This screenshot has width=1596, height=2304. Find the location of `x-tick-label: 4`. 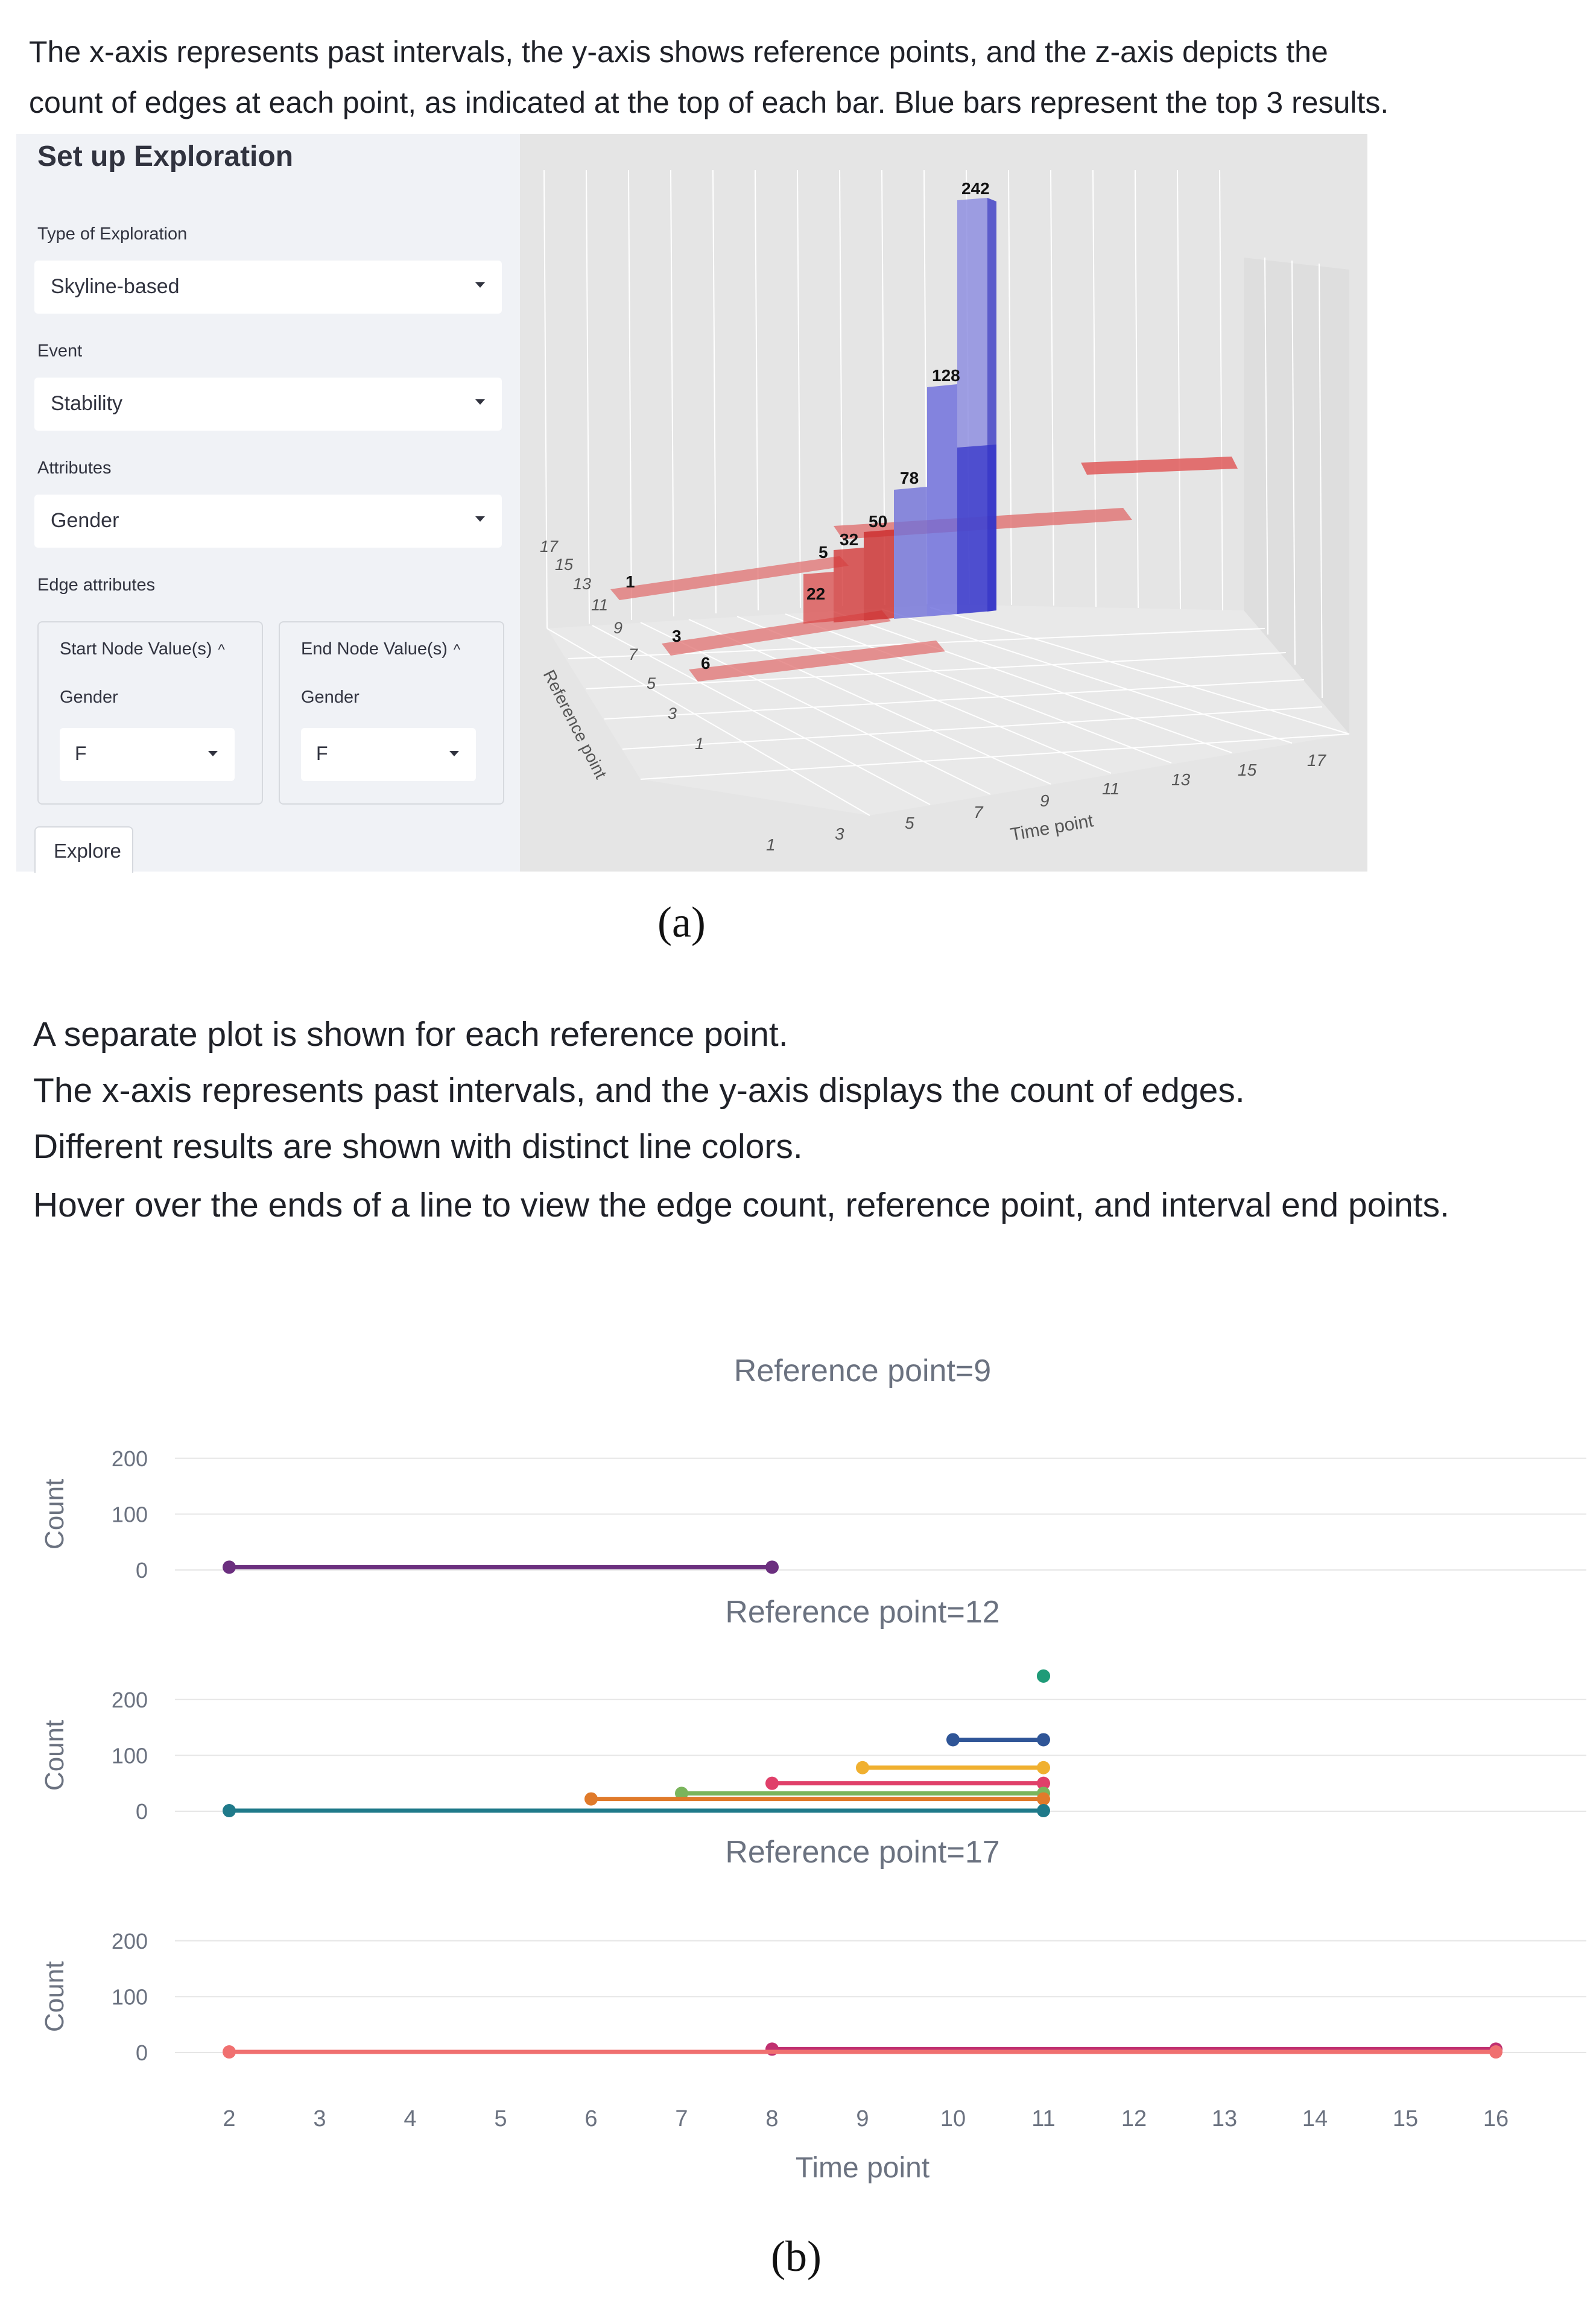

x-tick-label: 4 is located at coordinates (410, 2119).